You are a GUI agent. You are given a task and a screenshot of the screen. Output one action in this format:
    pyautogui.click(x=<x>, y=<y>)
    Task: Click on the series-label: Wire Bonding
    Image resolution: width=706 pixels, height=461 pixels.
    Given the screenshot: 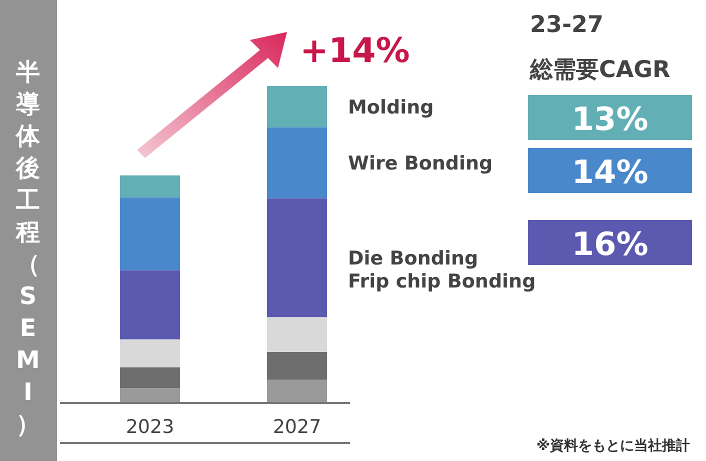 What is the action you would take?
    pyautogui.click(x=420, y=163)
    